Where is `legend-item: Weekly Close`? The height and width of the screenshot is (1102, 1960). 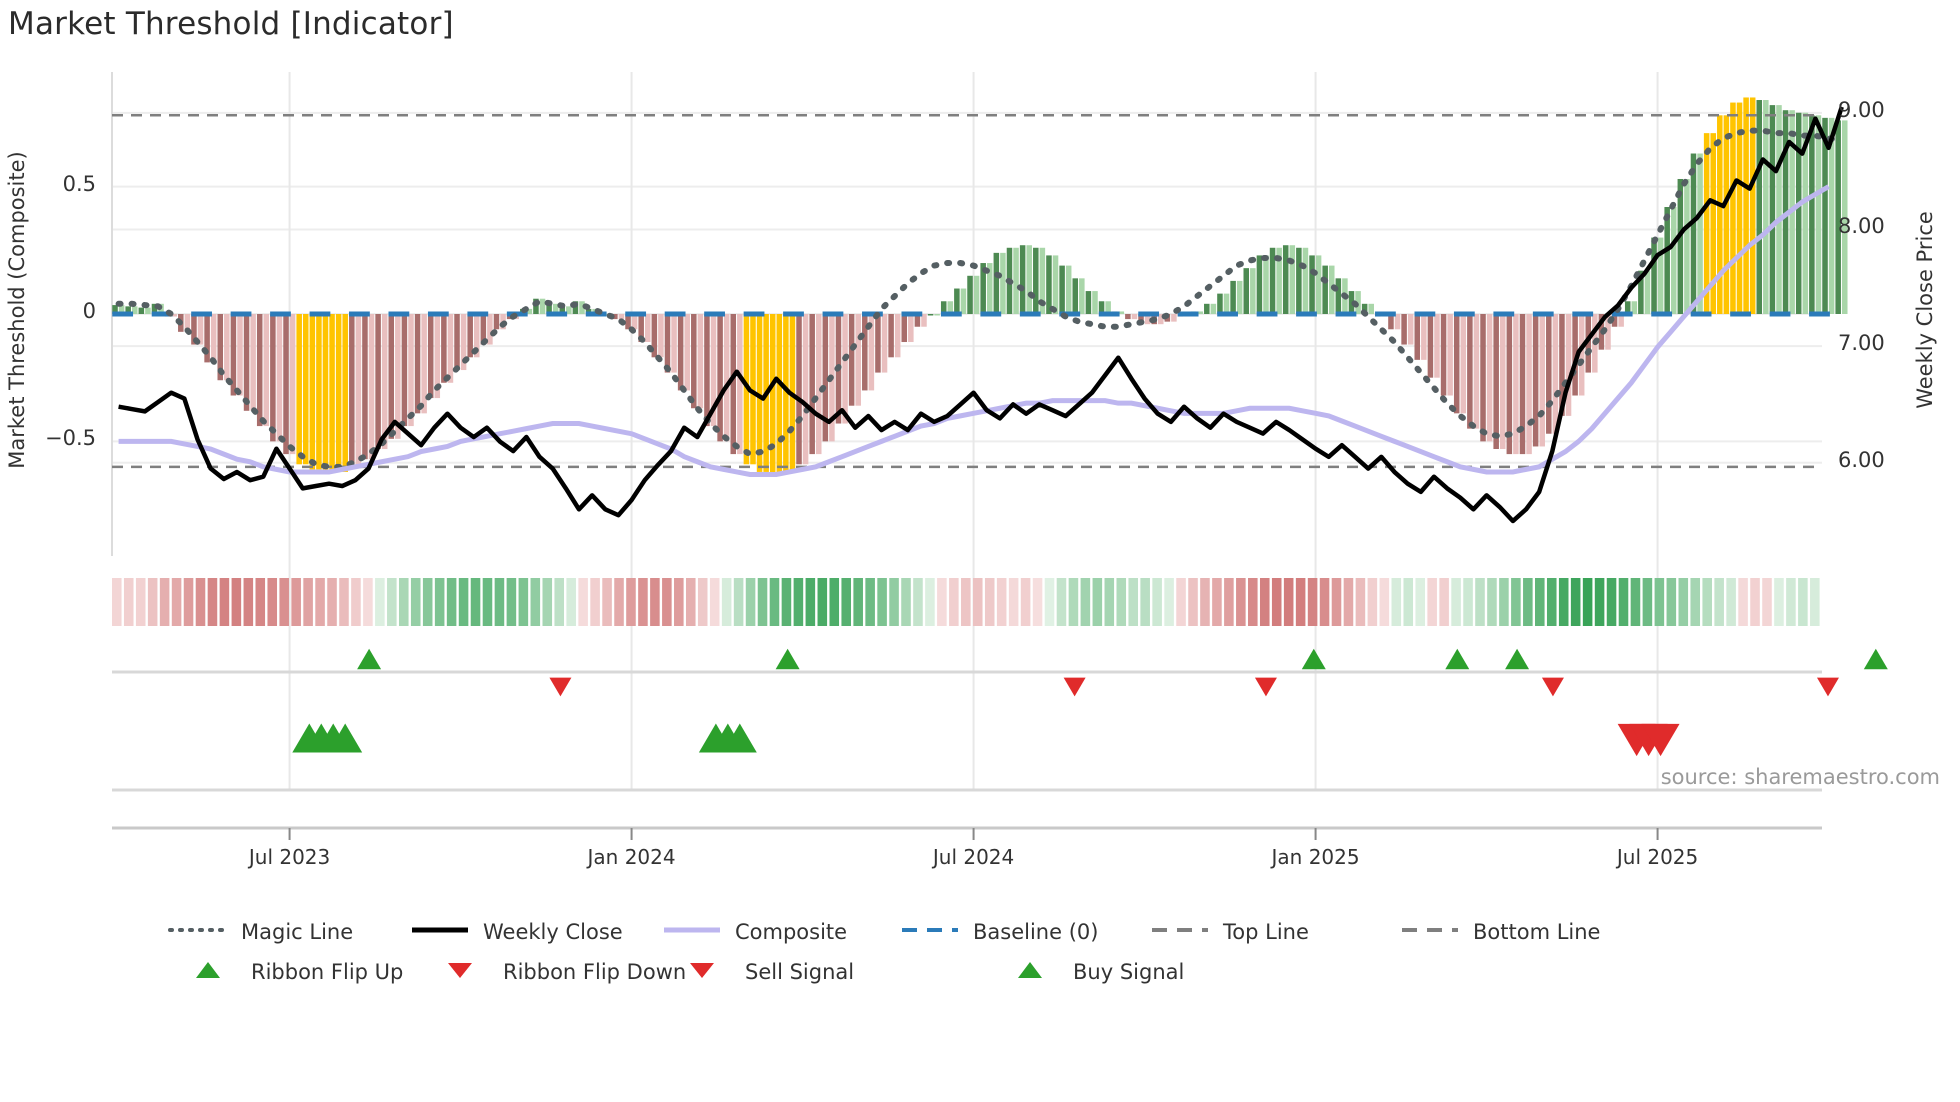
legend-item: Weekly Close is located at coordinates (516, 932).